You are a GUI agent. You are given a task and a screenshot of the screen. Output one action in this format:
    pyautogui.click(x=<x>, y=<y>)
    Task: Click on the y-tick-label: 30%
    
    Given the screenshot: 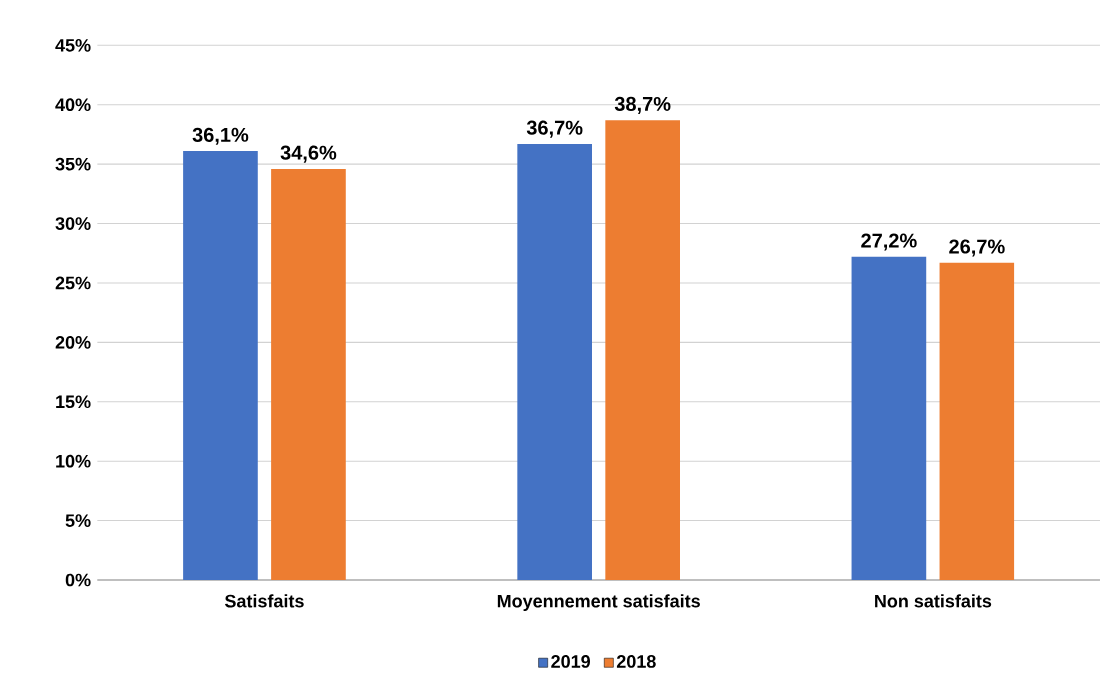 What is the action you would take?
    pyautogui.click(x=73, y=223)
    